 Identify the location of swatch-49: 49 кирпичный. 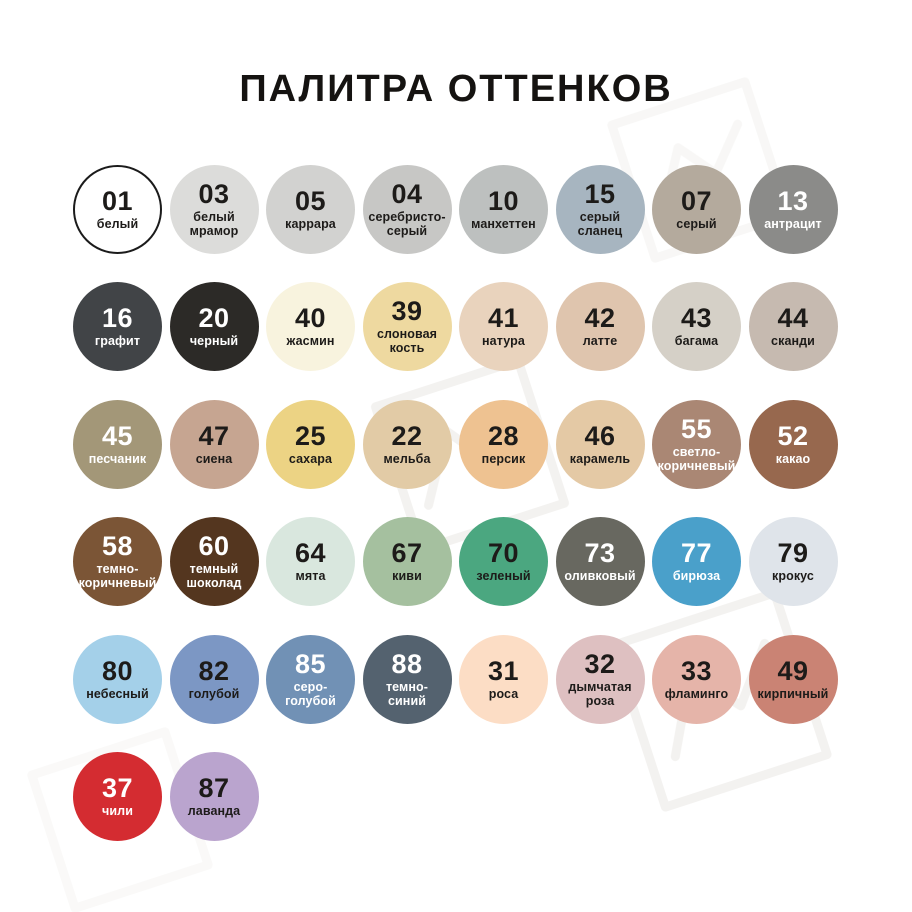
(793, 679).